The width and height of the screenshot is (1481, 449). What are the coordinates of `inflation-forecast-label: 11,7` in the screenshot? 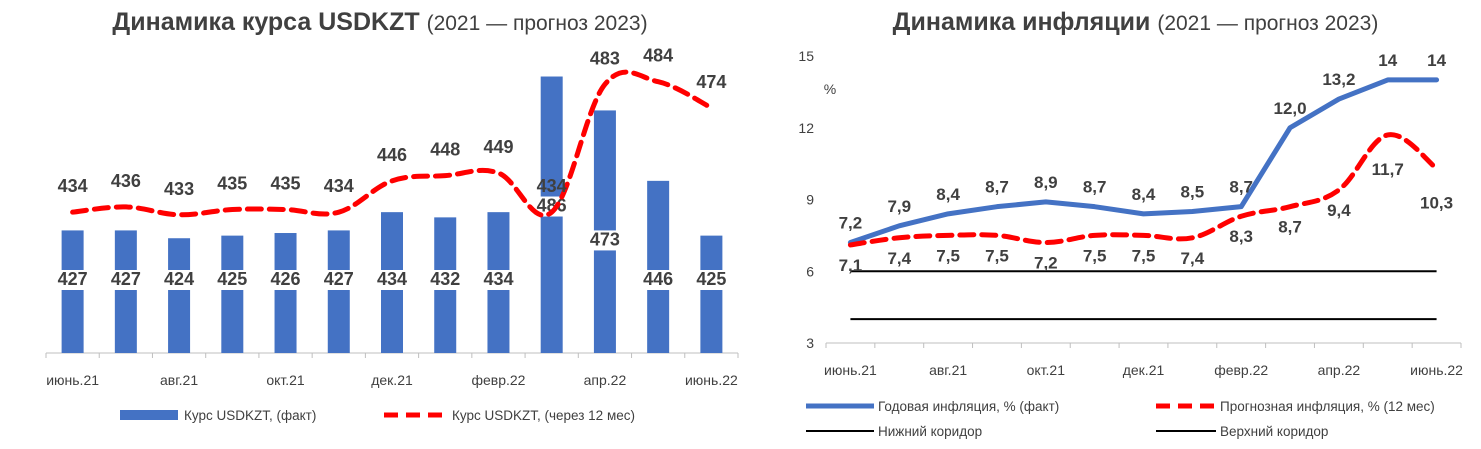 It's located at (1388, 169).